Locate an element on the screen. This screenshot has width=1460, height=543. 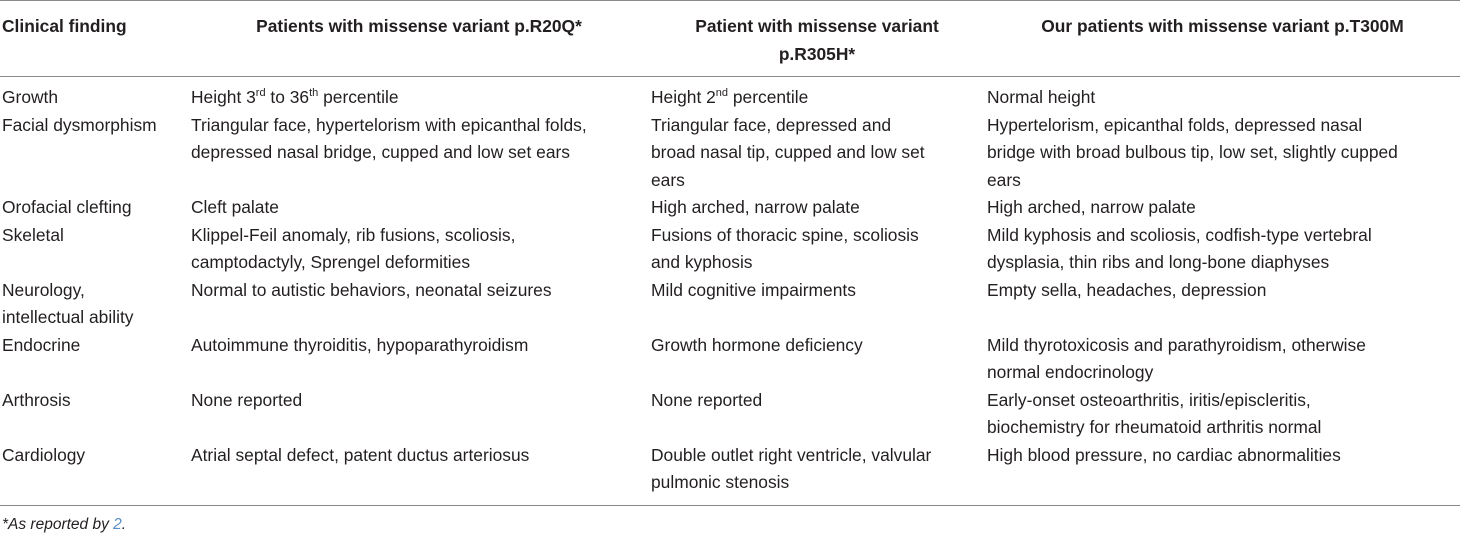
cell-line: Fusions of thoracic spine, scoliosis is located at coordinates (785, 234).